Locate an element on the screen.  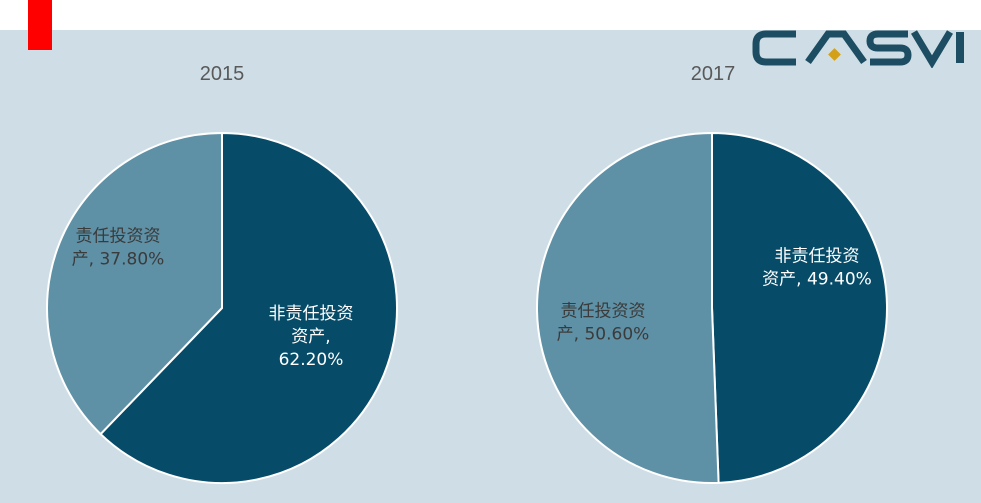
slice-label-line: 产, 37.80% is located at coordinates (118, 260).